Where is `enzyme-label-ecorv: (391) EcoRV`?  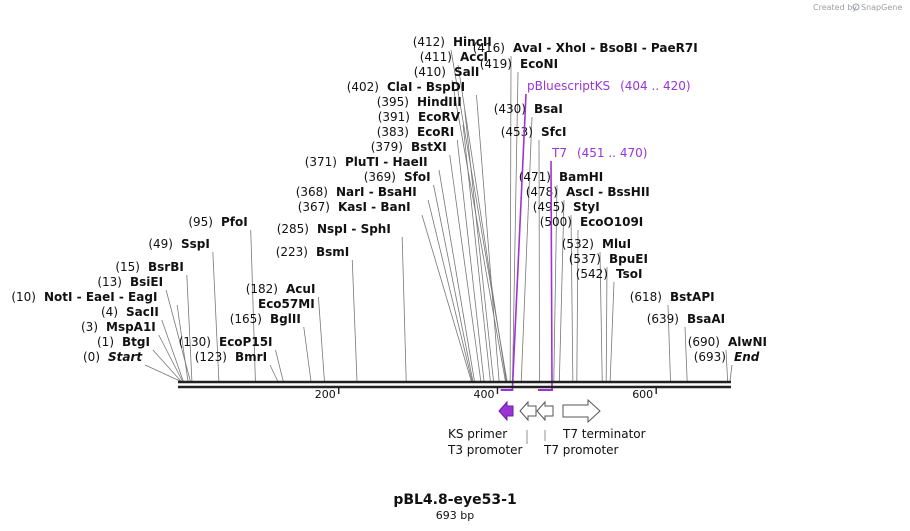 enzyme-label-ecorv: (391) EcoRV is located at coordinates (419, 117).